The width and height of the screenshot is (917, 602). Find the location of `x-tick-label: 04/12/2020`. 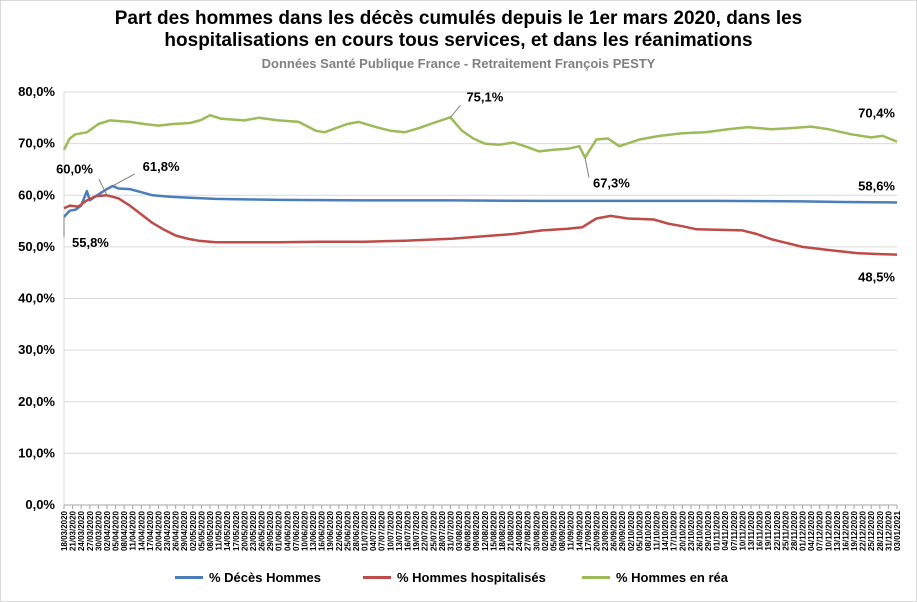

x-tick-label: 04/12/2020 is located at coordinates (811, 530).